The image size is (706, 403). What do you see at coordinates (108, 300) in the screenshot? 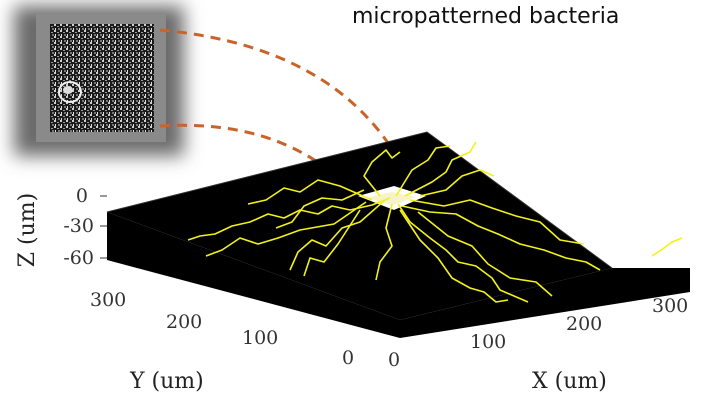
I see `y-tick-label: 300` at bounding box center [108, 300].